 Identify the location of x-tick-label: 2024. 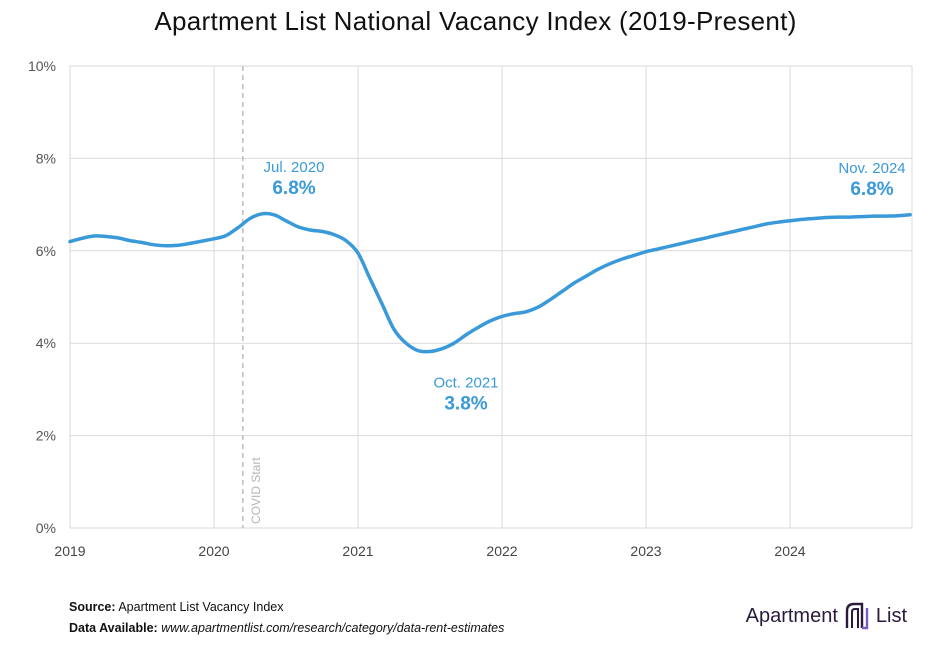
(789, 551).